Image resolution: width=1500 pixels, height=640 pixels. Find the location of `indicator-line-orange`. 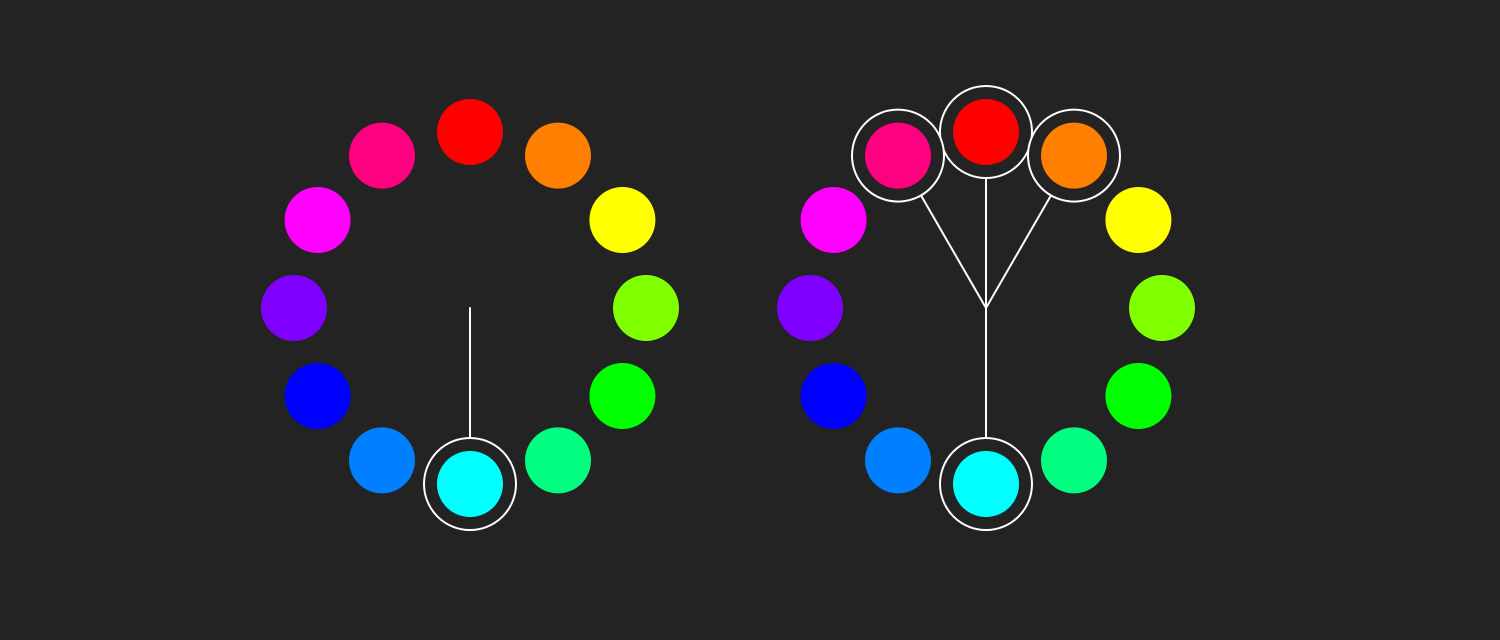

indicator-line-orange is located at coordinates (1018, 251).